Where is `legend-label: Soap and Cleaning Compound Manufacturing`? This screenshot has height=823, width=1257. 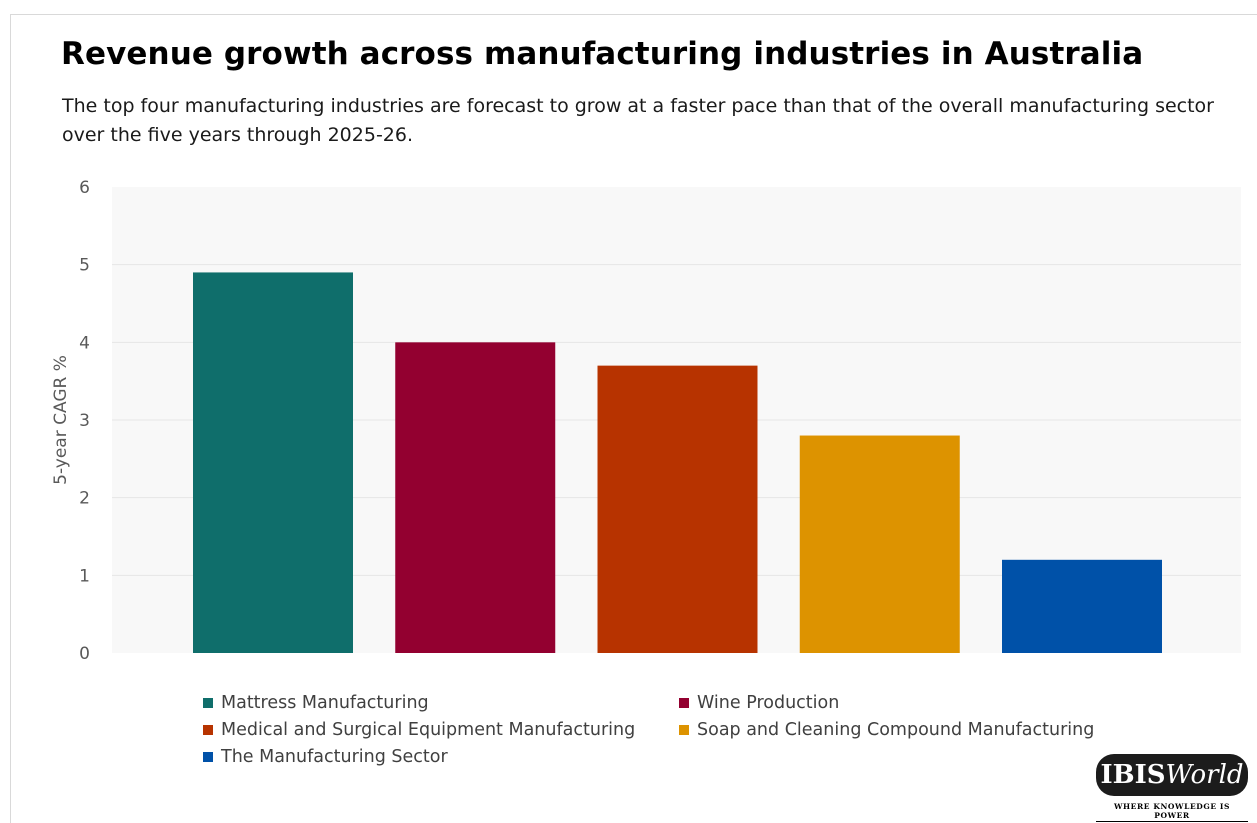
legend-label: Soap and Cleaning Compound Manufacturing is located at coordinates (896, 730).